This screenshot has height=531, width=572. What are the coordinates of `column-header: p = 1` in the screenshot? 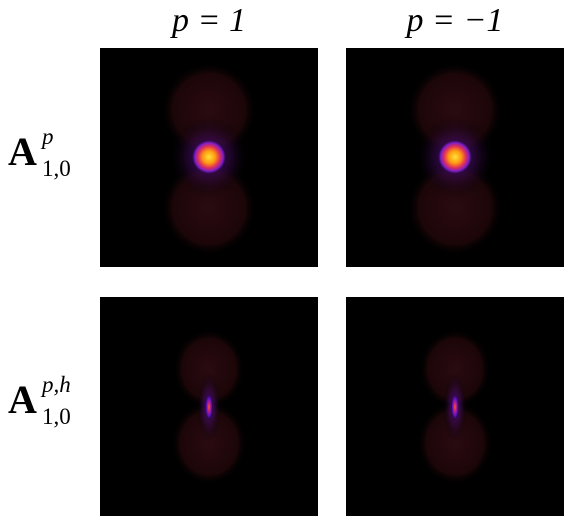 It's located at (209, 20).